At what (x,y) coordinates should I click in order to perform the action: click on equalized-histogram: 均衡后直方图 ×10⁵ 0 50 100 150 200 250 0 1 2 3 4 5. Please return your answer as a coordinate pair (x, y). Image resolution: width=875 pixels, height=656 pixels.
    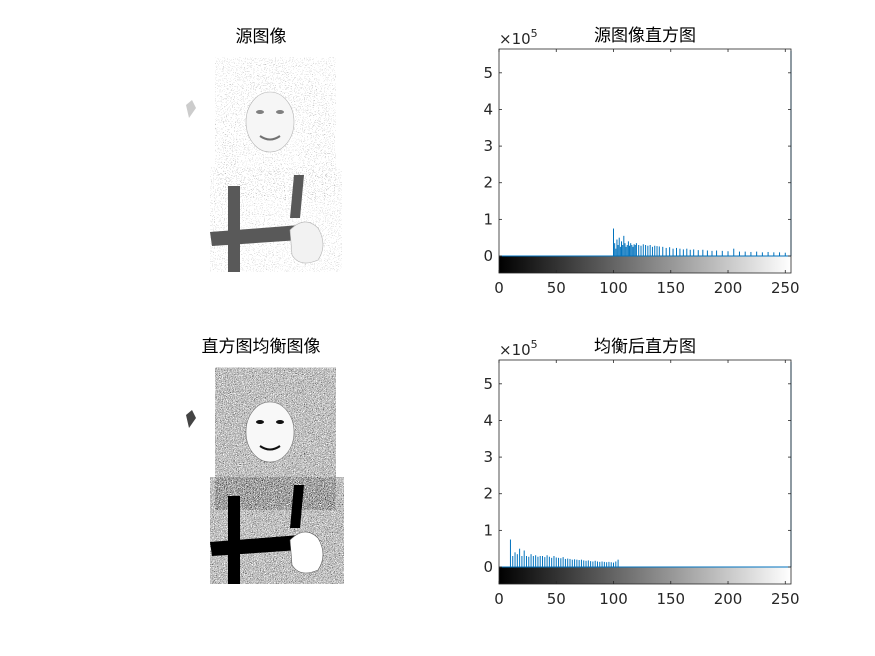
    Looking at the image, I should click on (641, 472).